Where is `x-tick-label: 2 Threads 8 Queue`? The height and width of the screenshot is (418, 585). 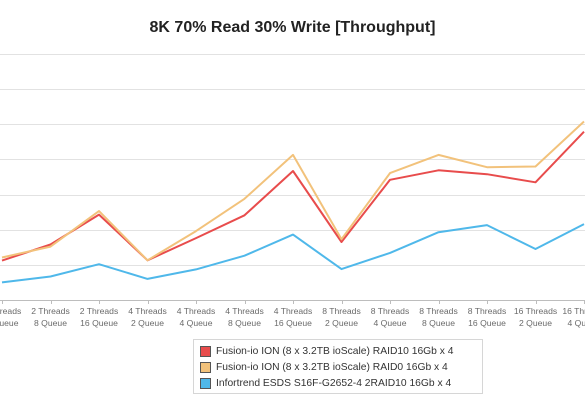 x-tick-label: 2 Threads 8 Queue is located at coordinates (50, 317).